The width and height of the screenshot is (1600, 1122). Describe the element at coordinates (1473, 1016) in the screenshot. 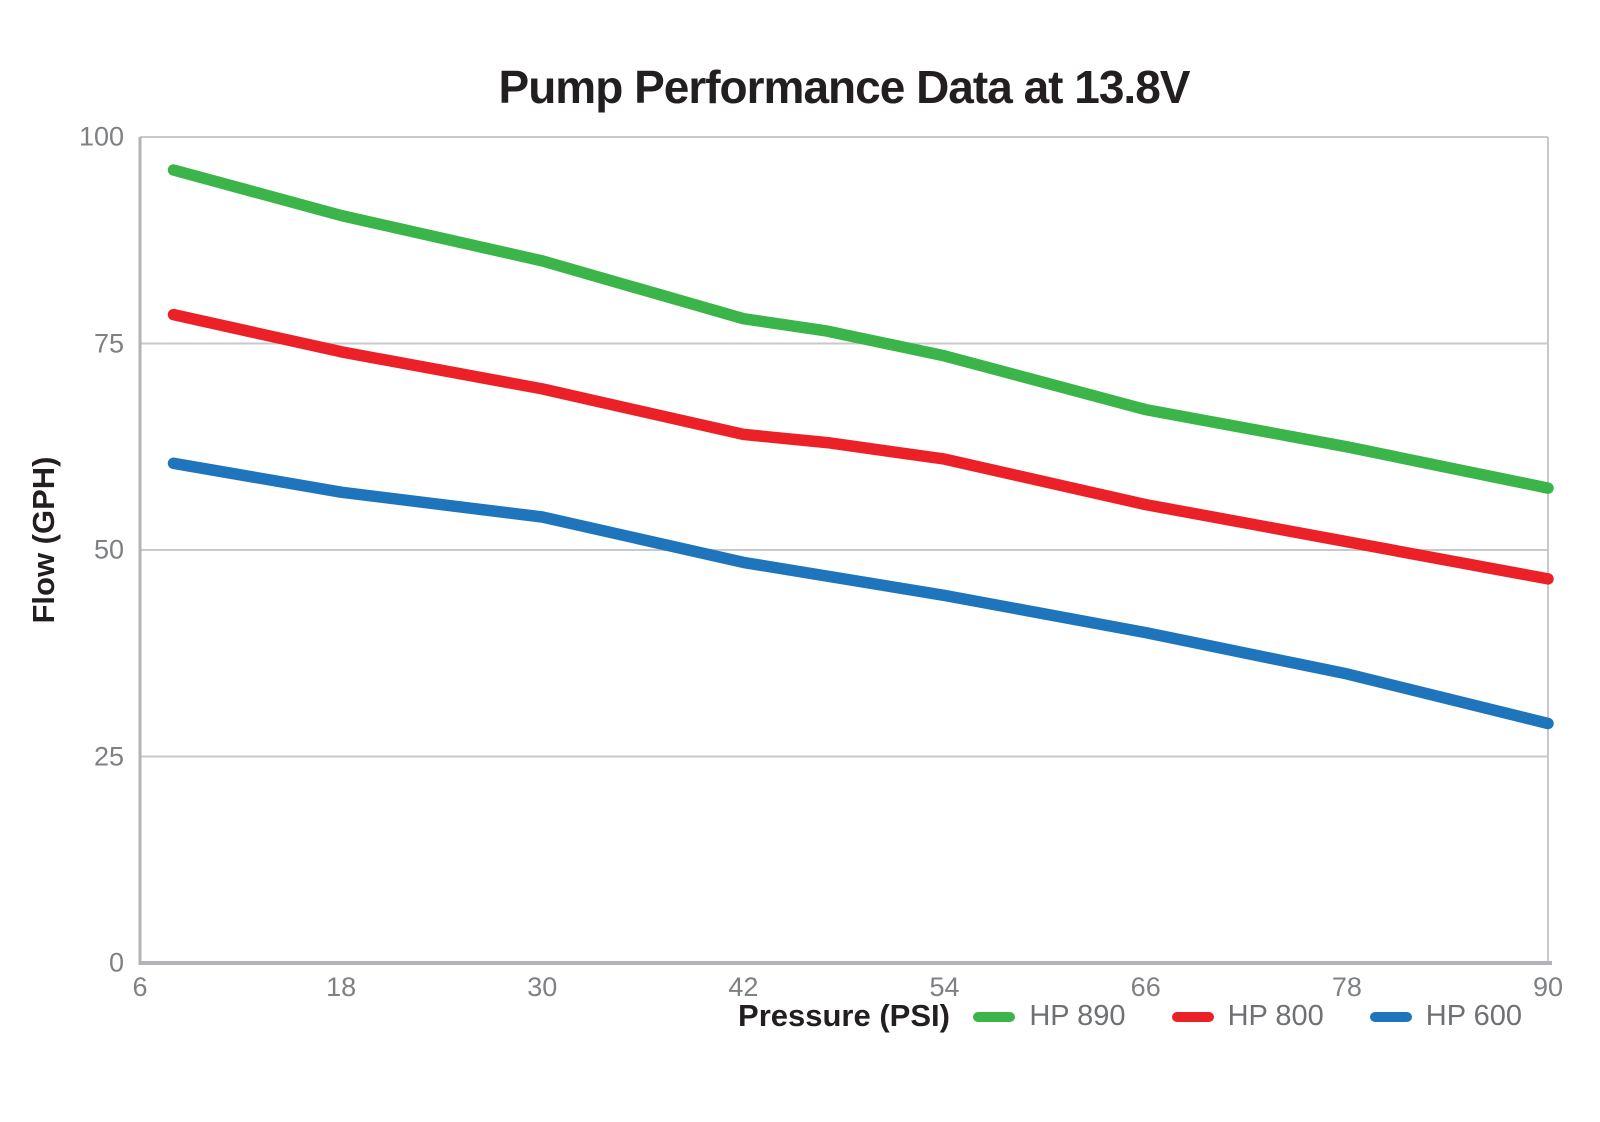

I see `legend-label-hp600: HP 600` at that location.